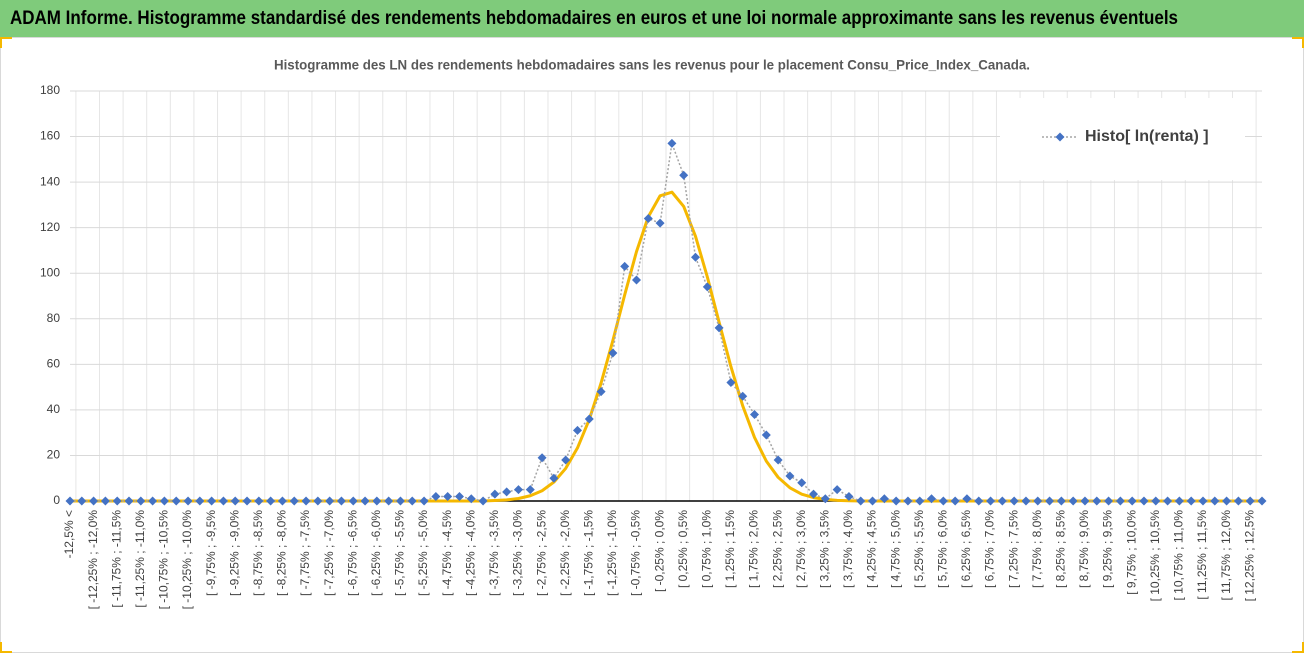 This screenshot has width=1304, height=653. I want to click on x-tick-label: [ -9,75% ; -9,5%, so click(211, 553).